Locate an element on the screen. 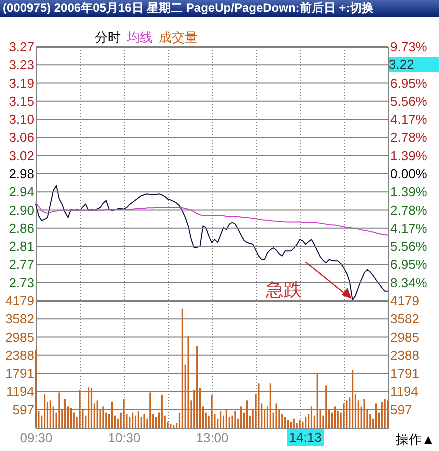  y2-tick-label: 3582 is located at coordinates (405, 319).